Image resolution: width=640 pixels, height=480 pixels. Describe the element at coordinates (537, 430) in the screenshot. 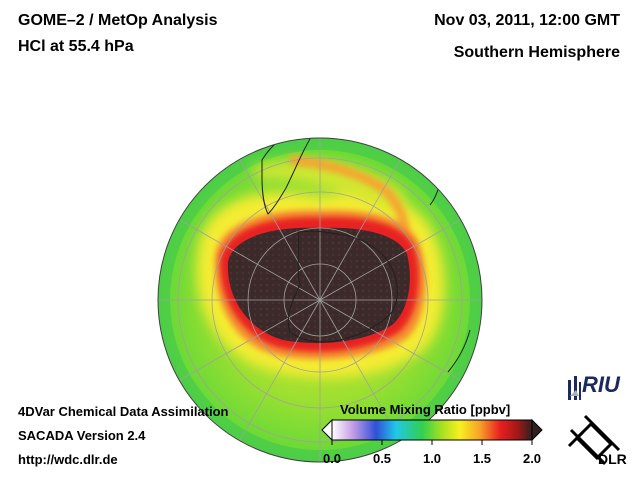

I see `colorbar-max-arrow` at that location.